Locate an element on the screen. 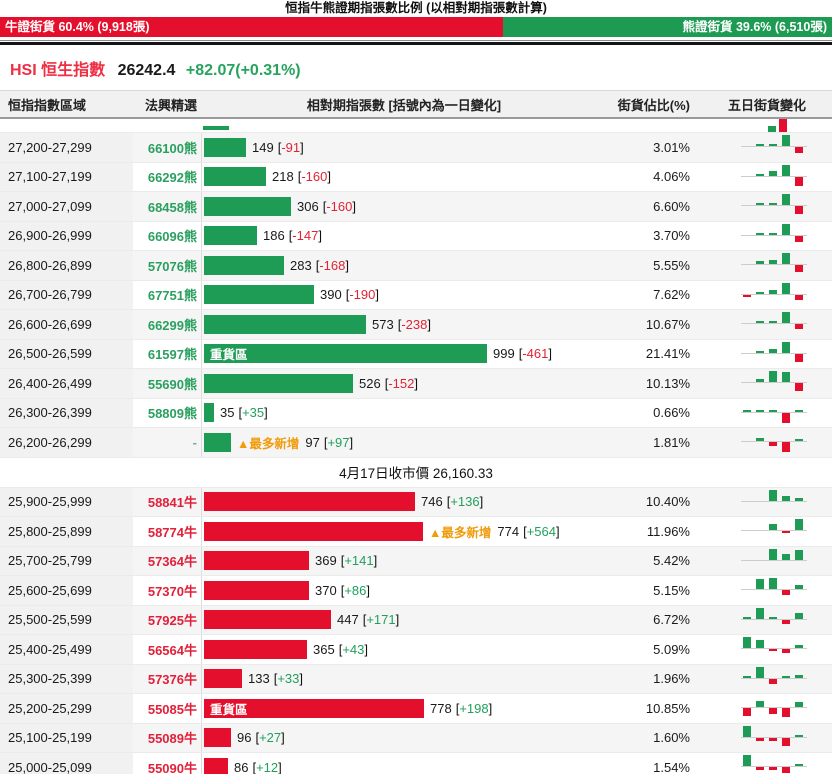 The width and height of the screenshot is (832, 774). warrant-code: 66100熊 is located at coordinates (172, 148).